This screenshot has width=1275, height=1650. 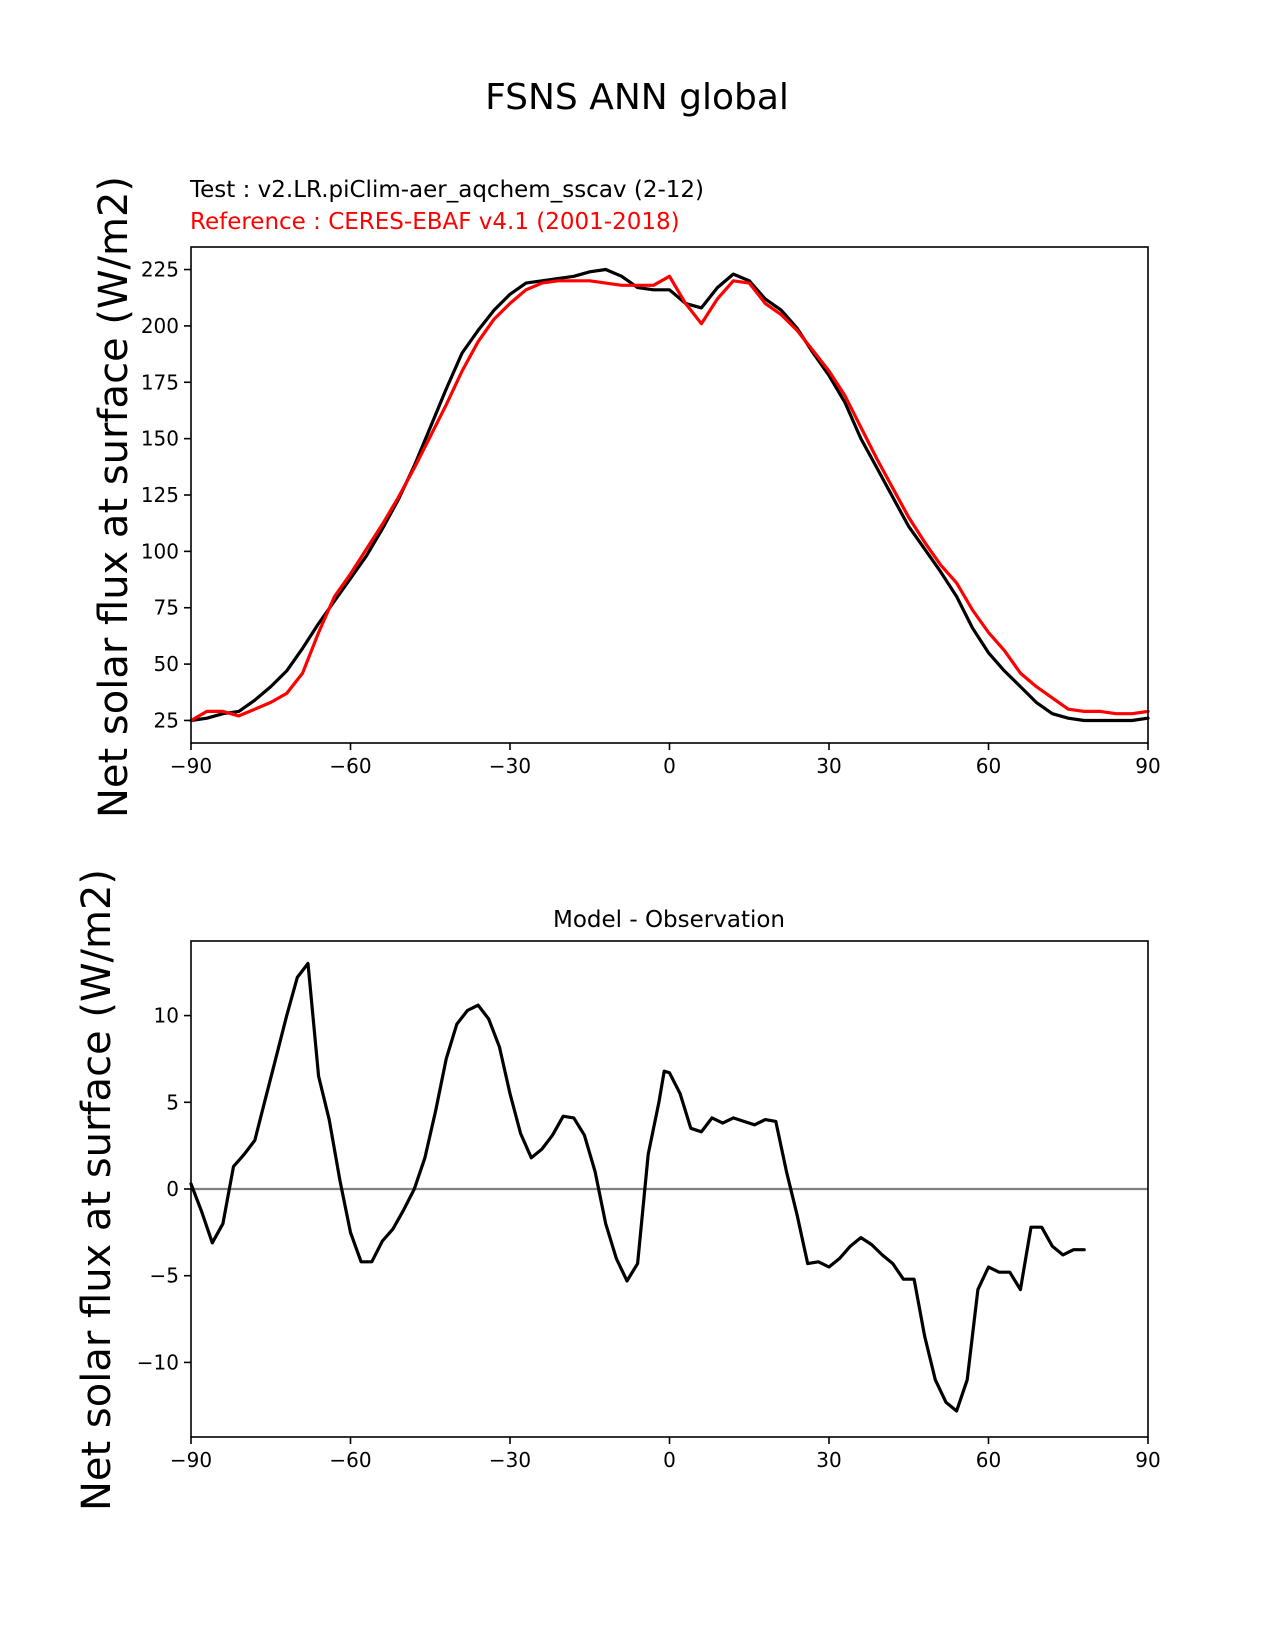 I want to click on bottom-y-tick-label: −5, so click(x=164, y=1276).